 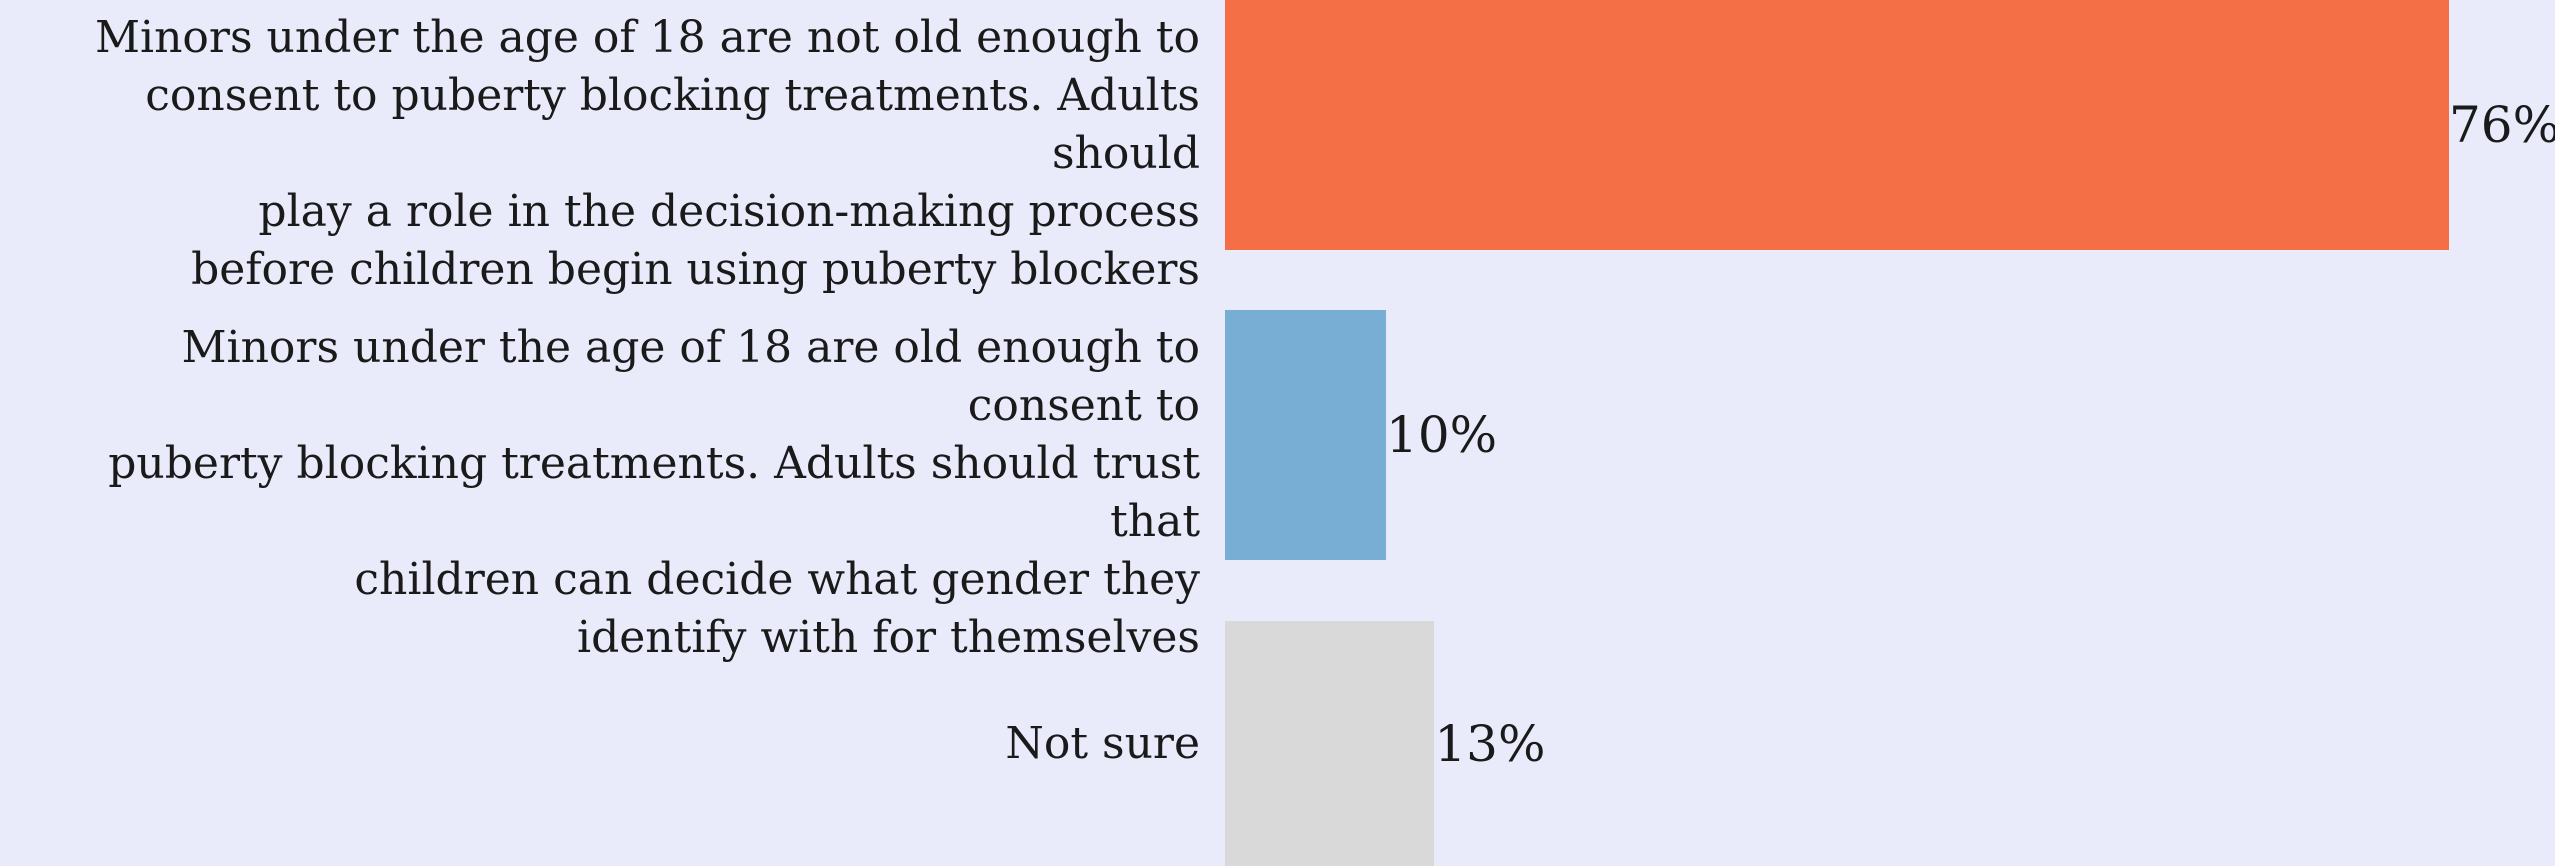 What do you see at coordinates (2502, 125) in the screenshot?
I see `value-label-1: 76%` at bounding box center [2502, 125].